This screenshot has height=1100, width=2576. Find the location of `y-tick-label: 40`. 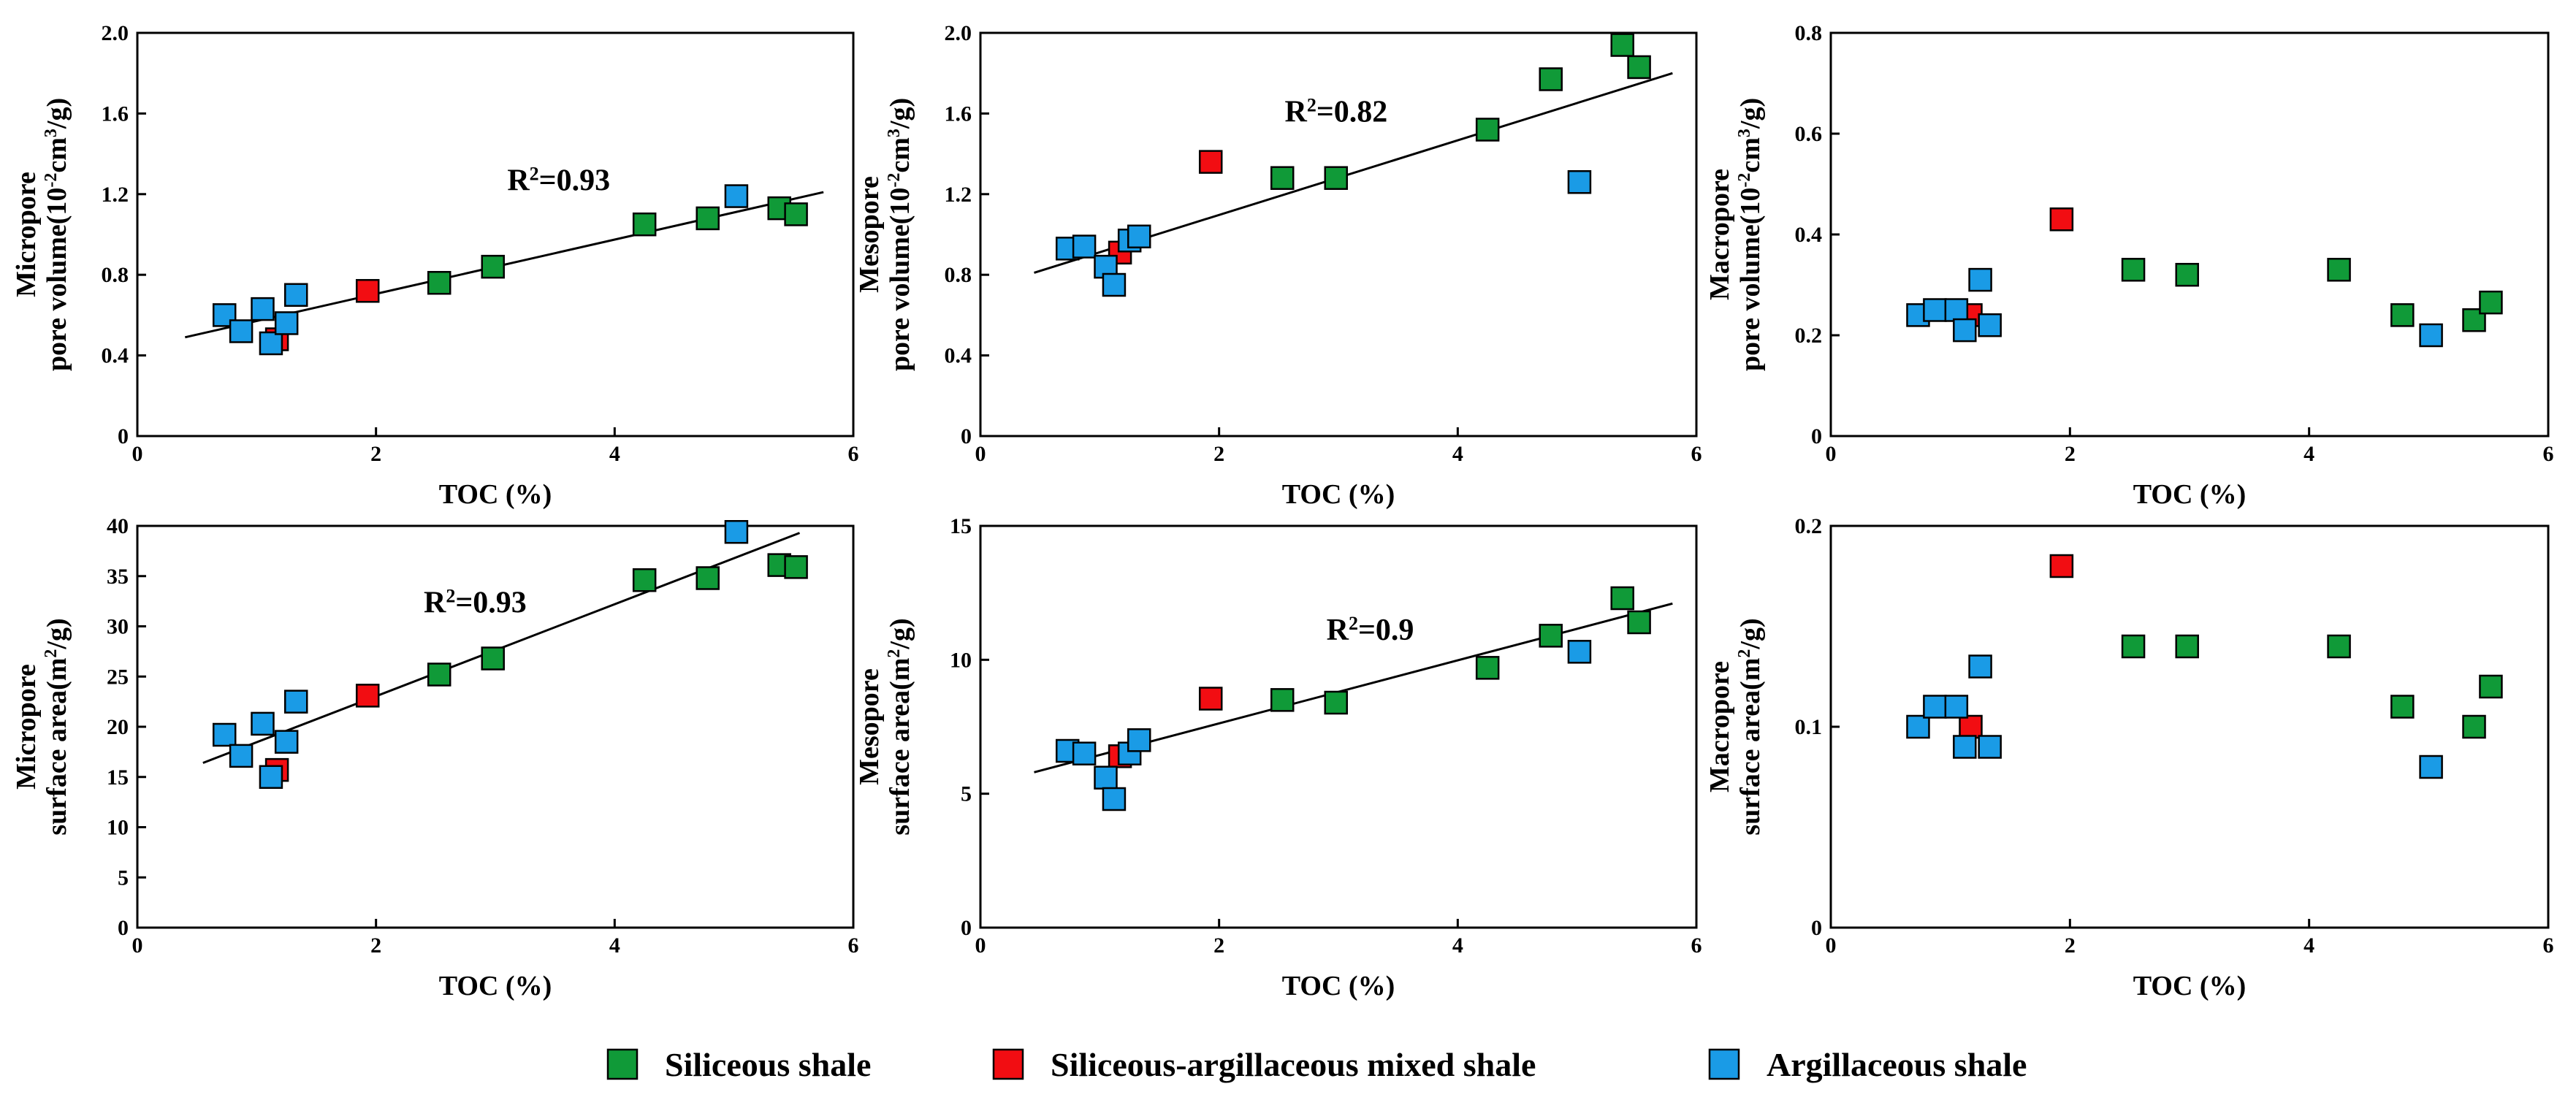

y-tick-label: 40 is located at coordinates (118, 526).